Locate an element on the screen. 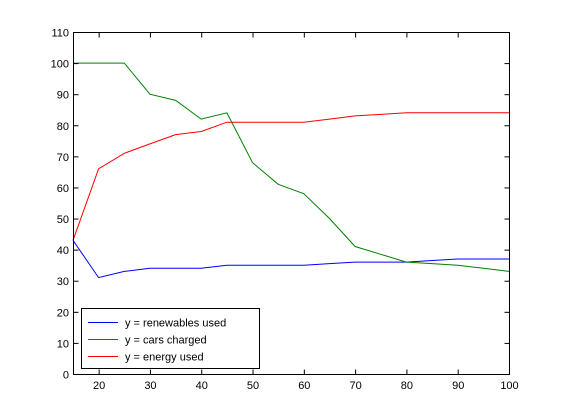  x-tick-label: 100 is located at coordinates (509, 386).